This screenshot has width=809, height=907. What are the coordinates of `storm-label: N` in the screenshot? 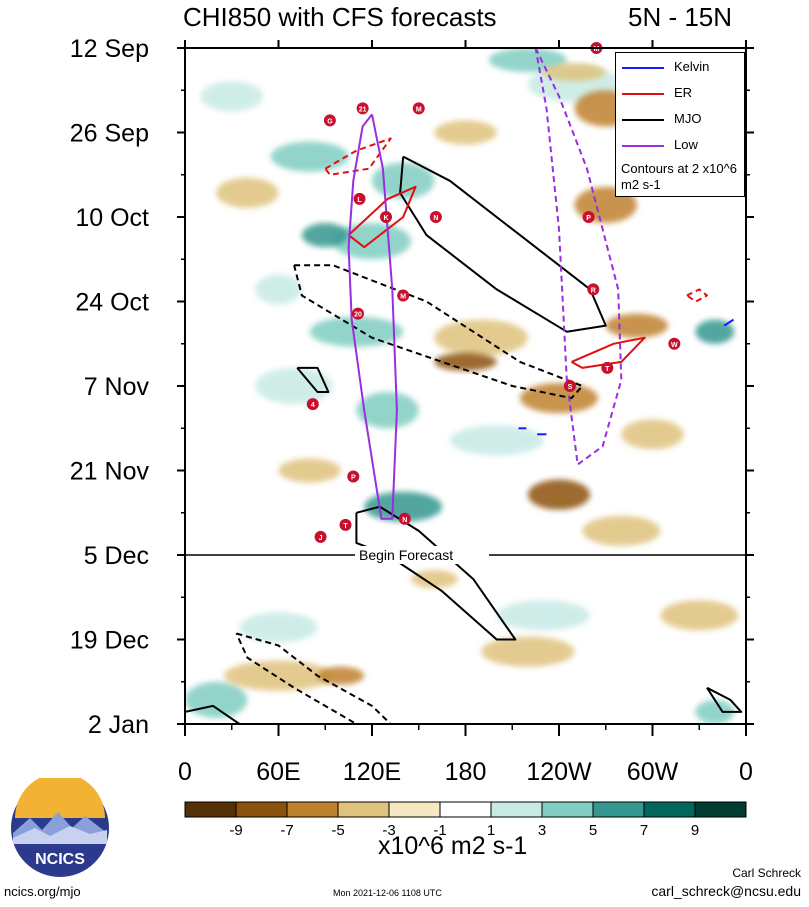 It's located at (404, 520).